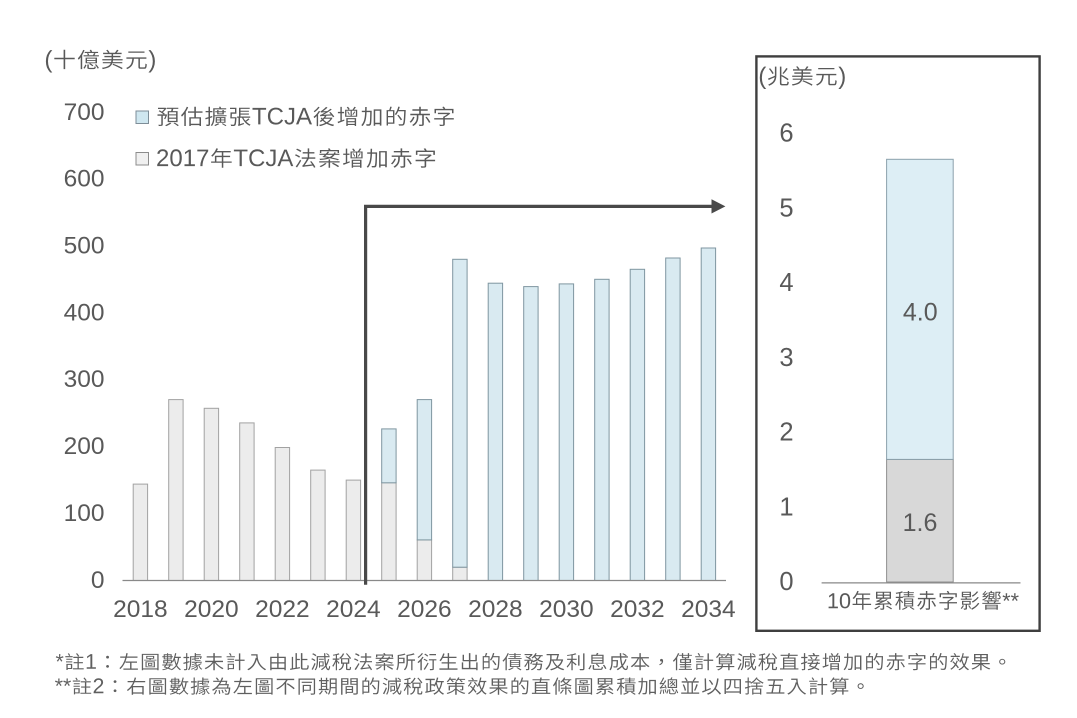 Image resolution: width=1077 pixels, height=718 pixels. Describe the element at coordinates (424, 609) in the screenshot. I see `svg-text: 2026` at that location.